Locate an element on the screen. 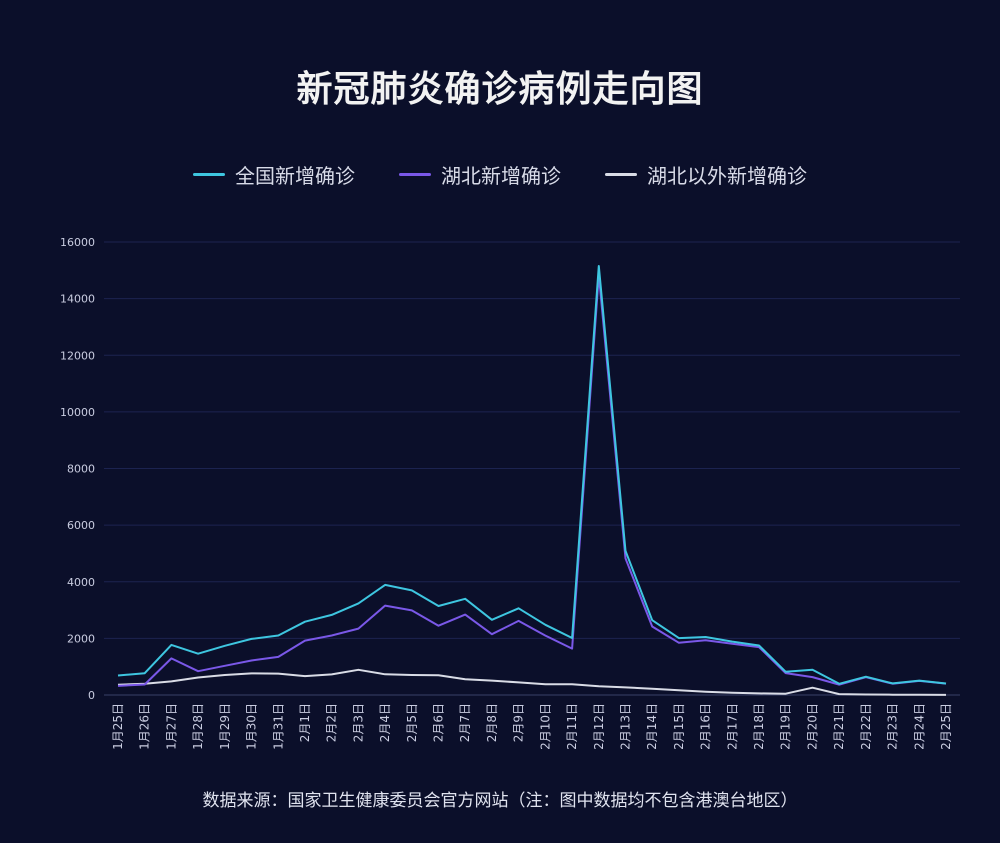  x-tick-label: 2月24日 is located at coordinates (919, 726).